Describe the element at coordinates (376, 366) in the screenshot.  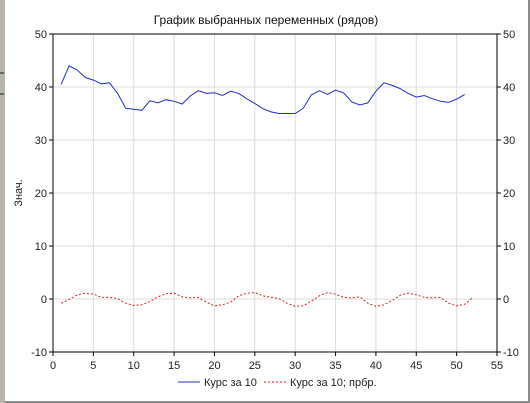
I see `x-tick-label: 40` at that location.